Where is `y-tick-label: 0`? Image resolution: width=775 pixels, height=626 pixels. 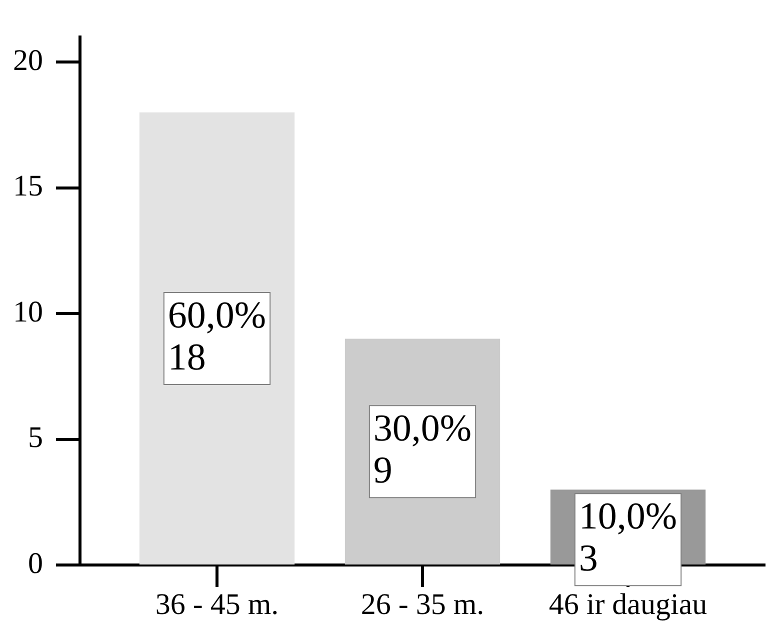
y-tick-label: 0 is located at coordinates (35, 563).